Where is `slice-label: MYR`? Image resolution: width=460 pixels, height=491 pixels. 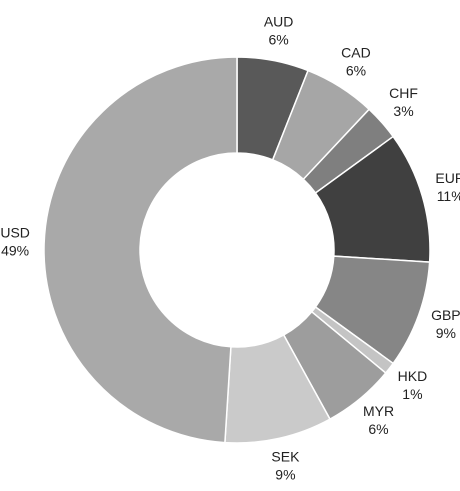 slice-label: MYR is located at coordinates (378, 411).